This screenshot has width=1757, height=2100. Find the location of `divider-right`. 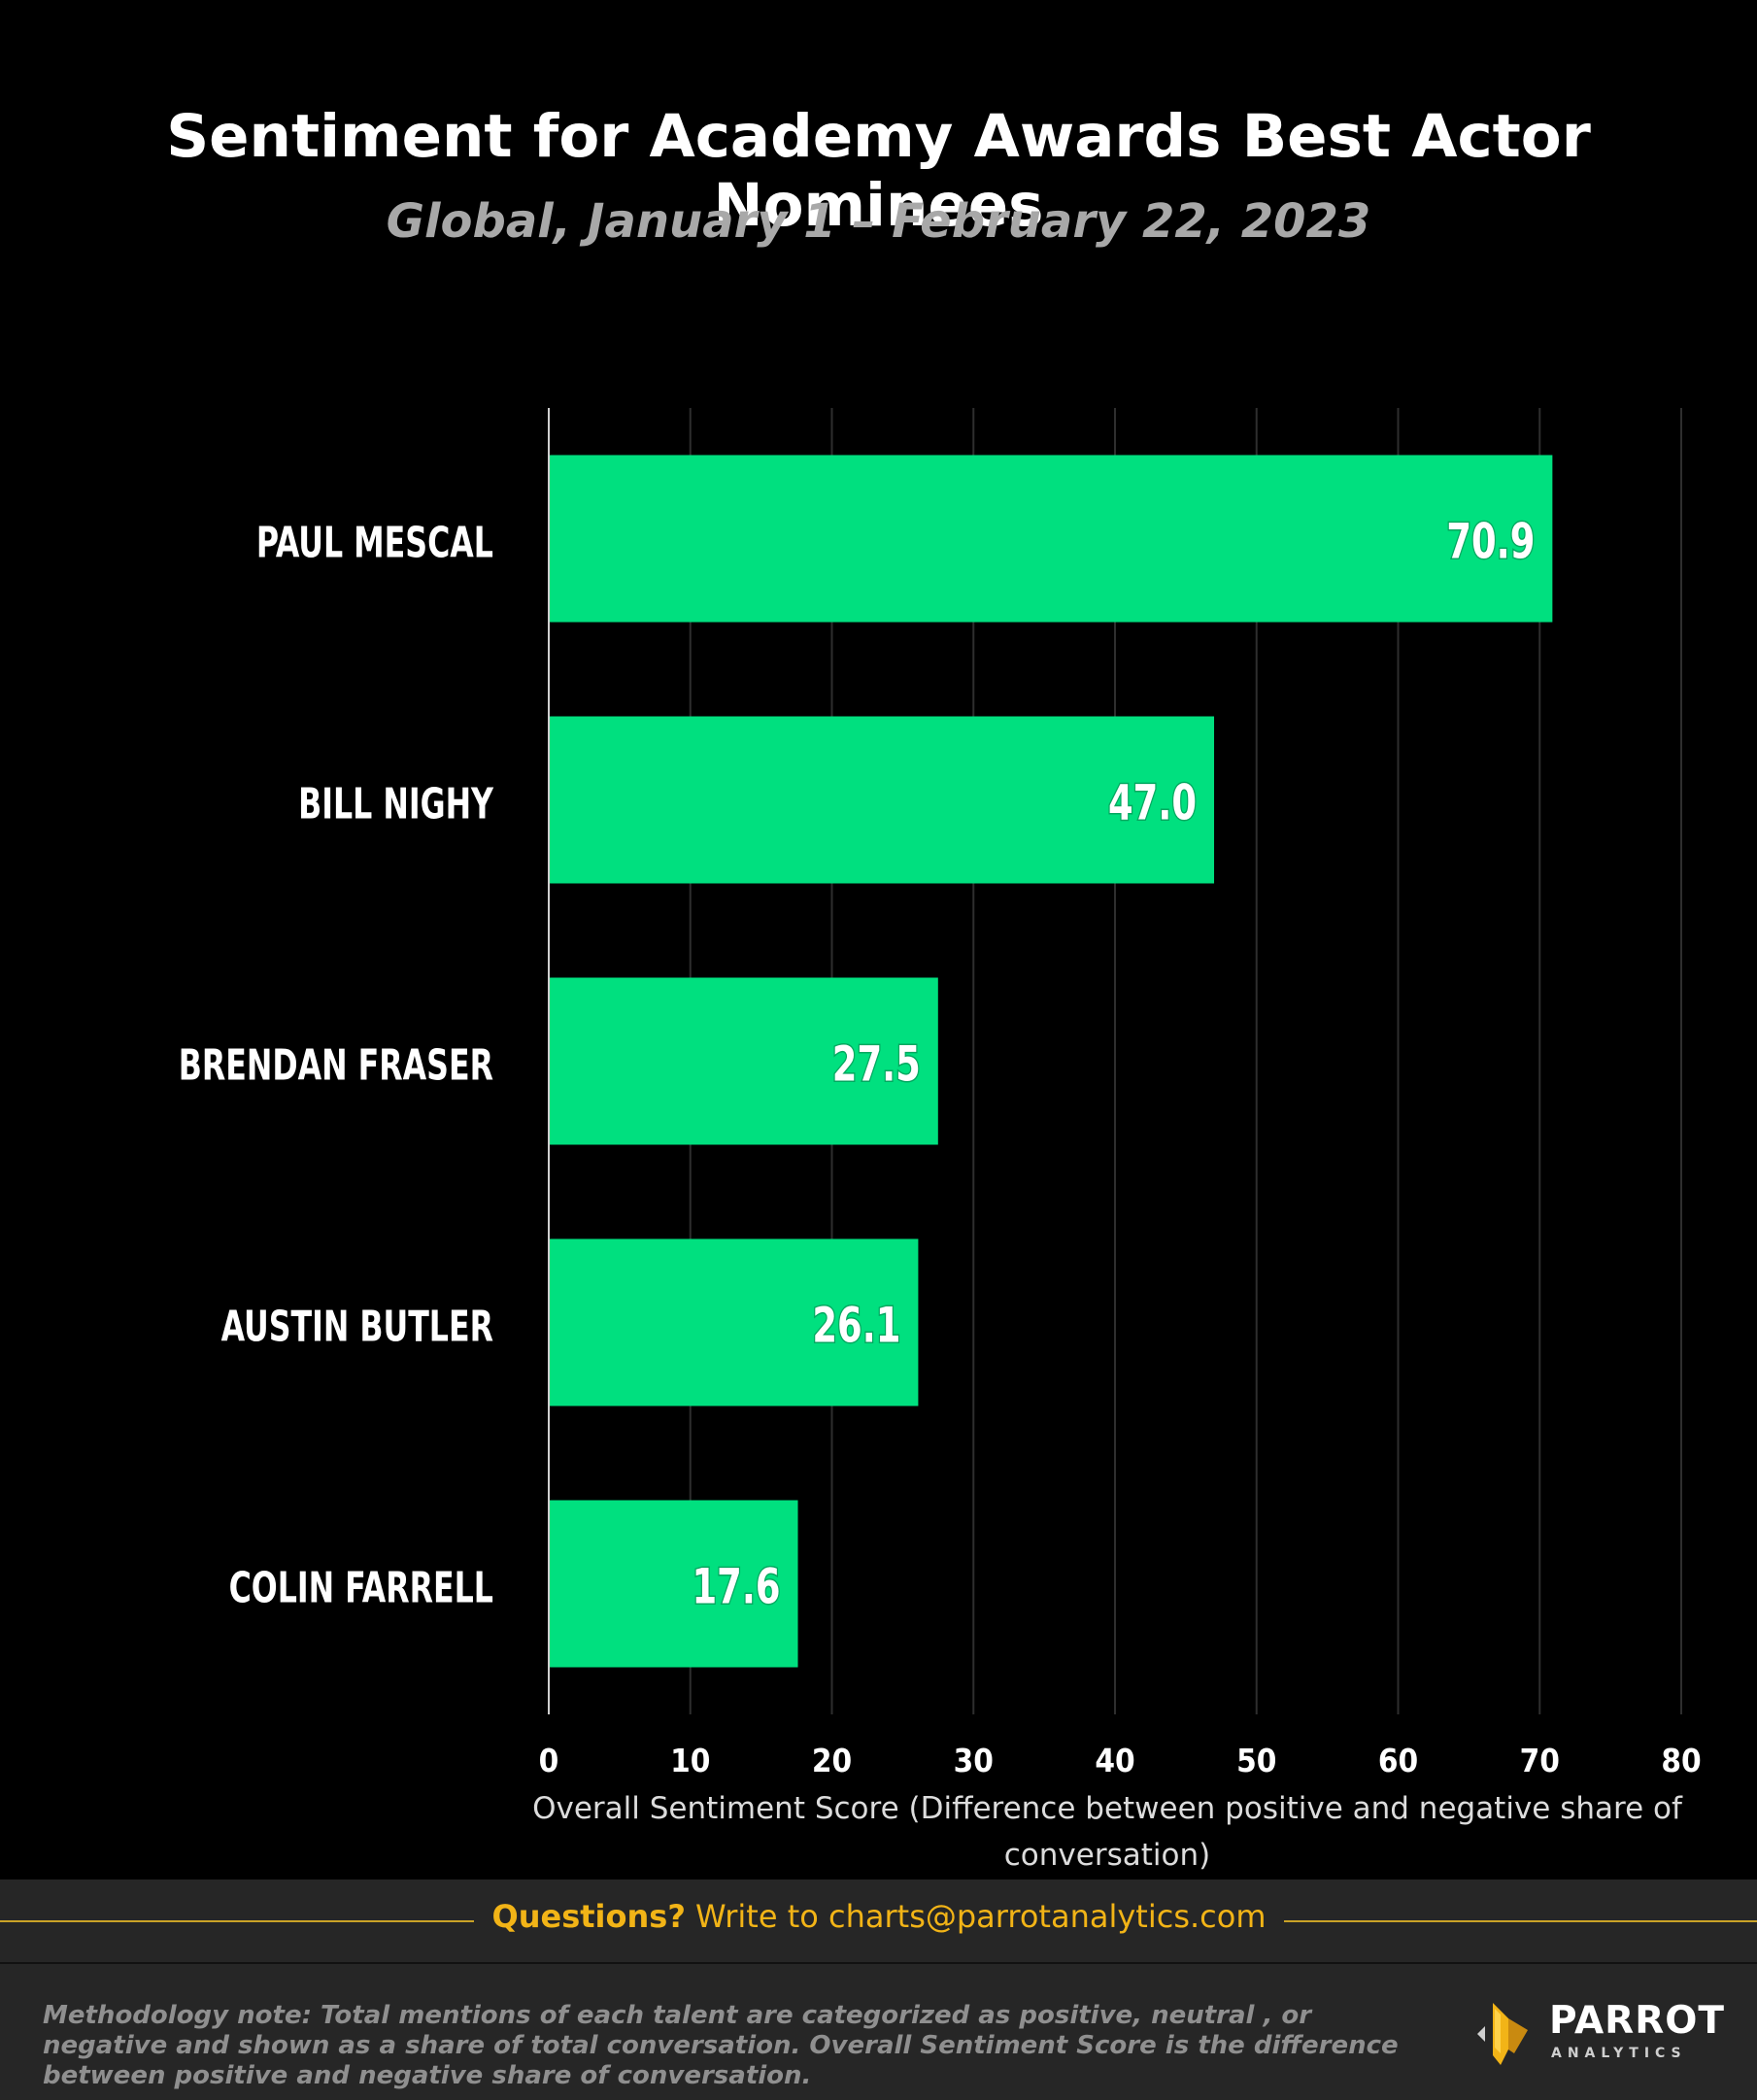

divider-right is located at coordinates (1520, 1921).